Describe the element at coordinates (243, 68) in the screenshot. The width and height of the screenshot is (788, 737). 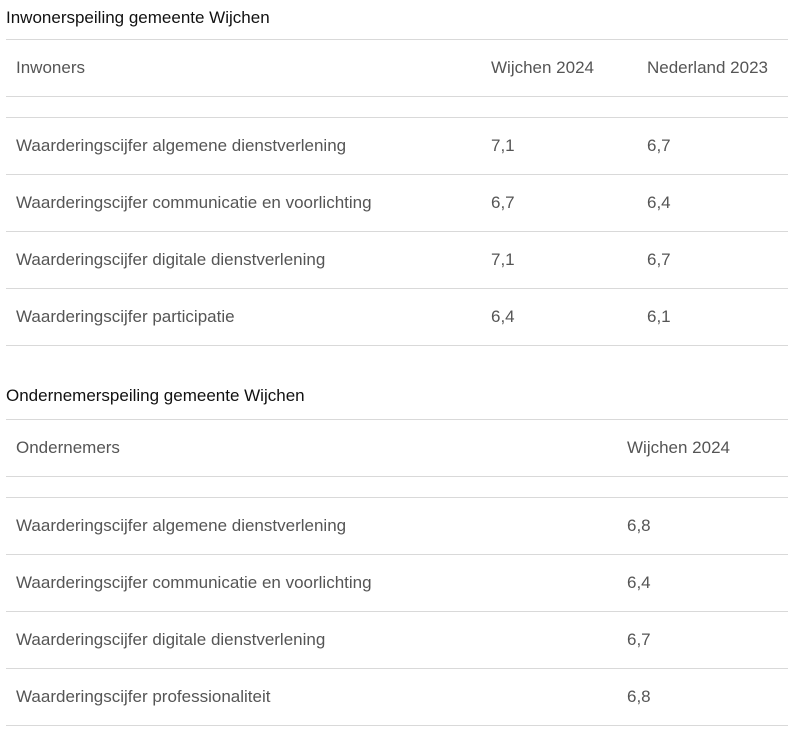
I see `column-header-inwoners: Inwoners` at that location.